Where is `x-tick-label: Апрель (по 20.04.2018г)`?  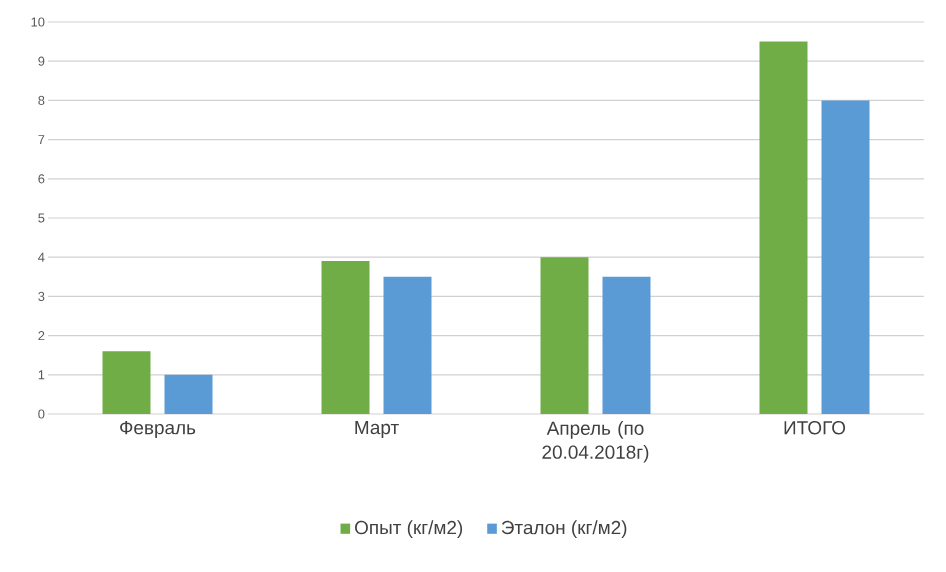
x-tick-label: Апрель (по 20.04.2018г) is located at coordinates (595, 442).